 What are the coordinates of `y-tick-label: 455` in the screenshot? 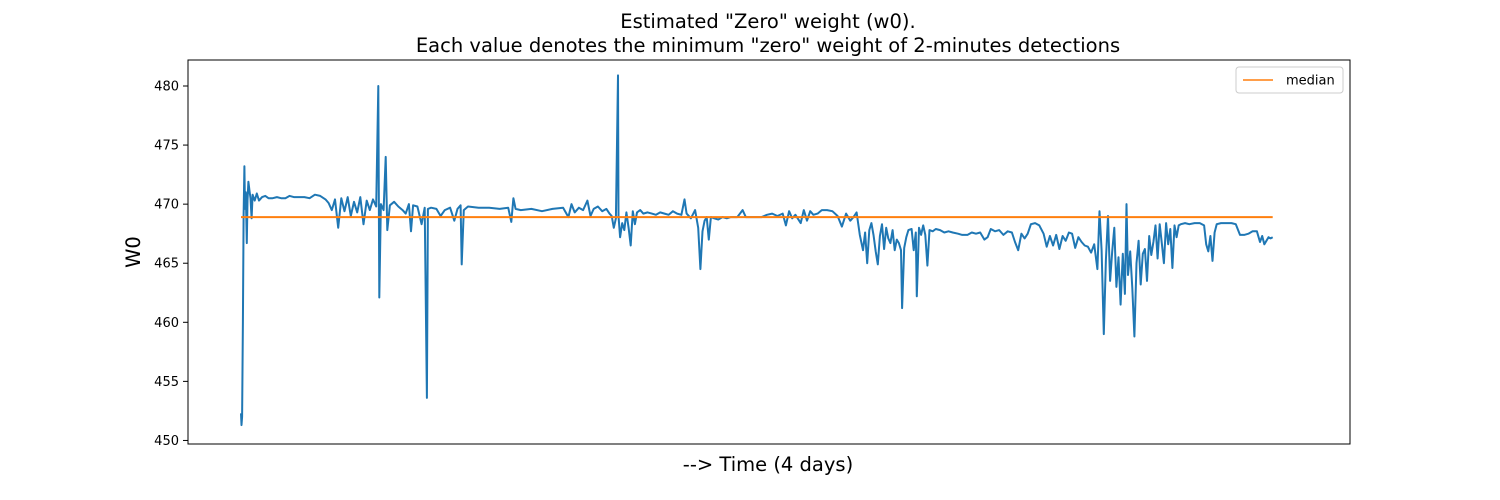 It's located at (166, 382).